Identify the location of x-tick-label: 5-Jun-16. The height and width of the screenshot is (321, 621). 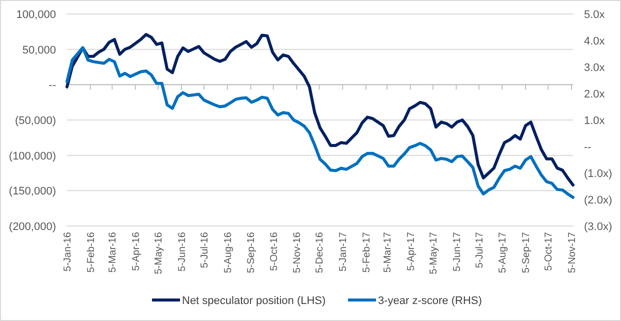
(182, 252).